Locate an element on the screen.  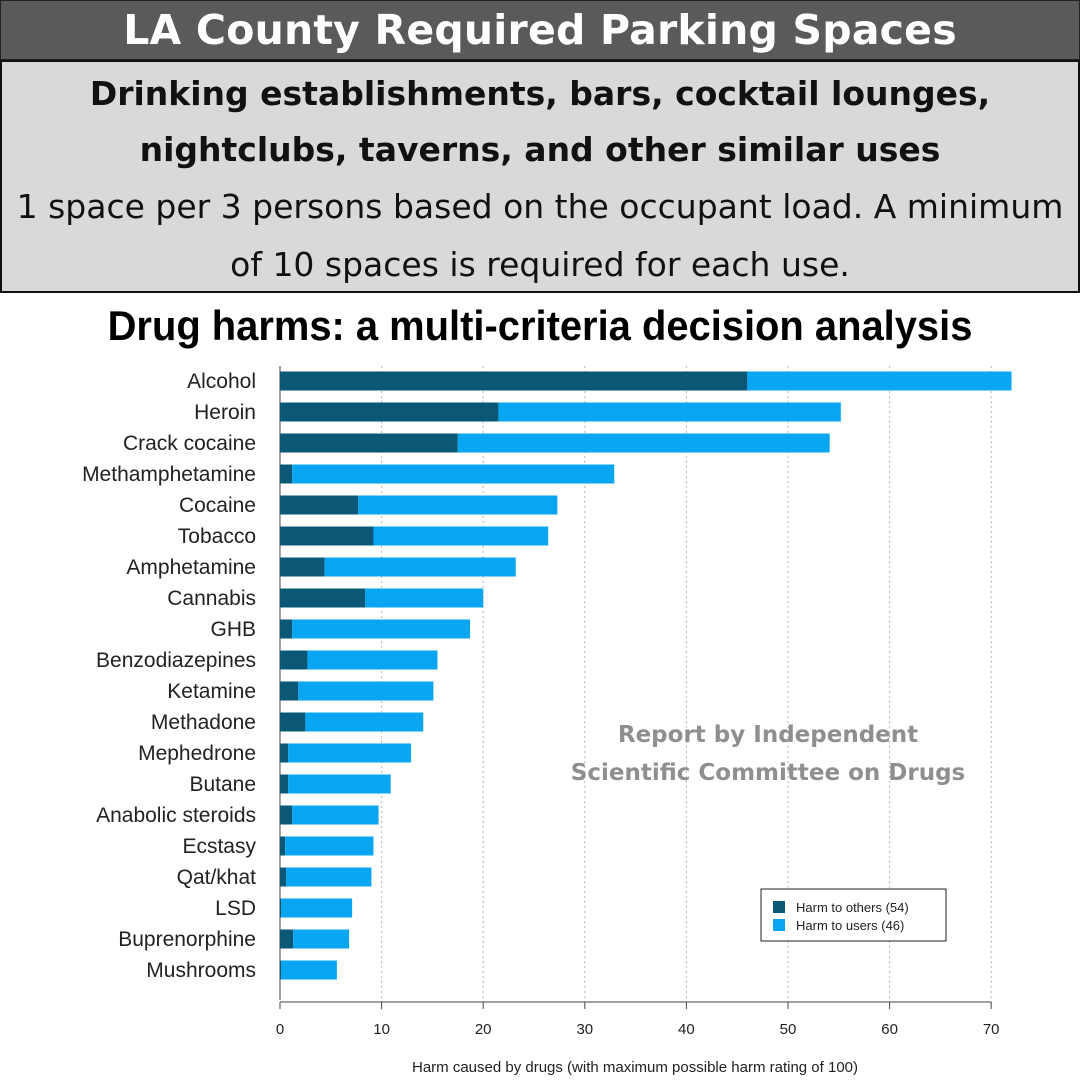
category-label: LSD is located at coordinates (235, 908).